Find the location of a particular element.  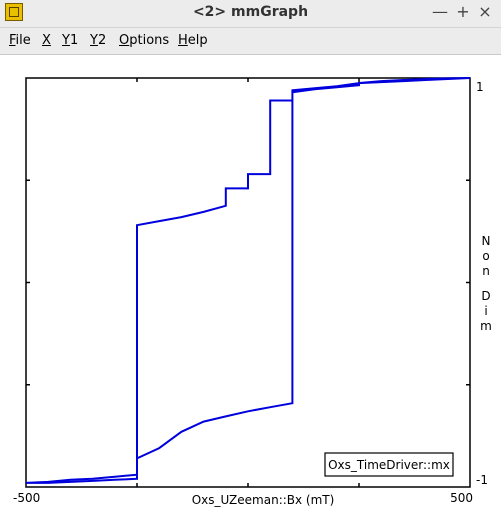

menu-file: File is located at coordinates (20, 40).